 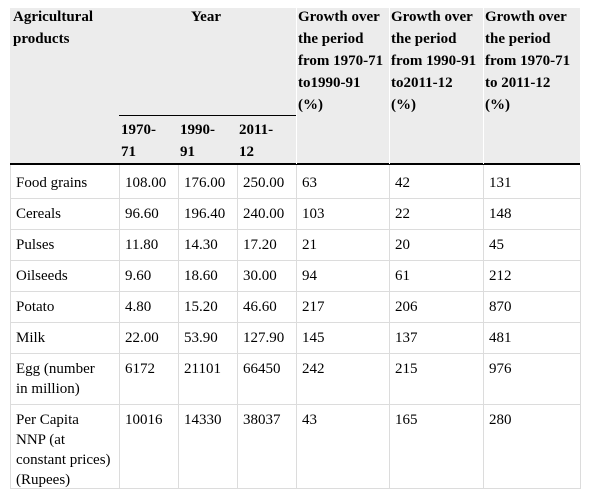 What do you see at coordinates (264, 338) in the screenshot?
I see `cell-v3: 127.90` at bounding box center [264, 338].